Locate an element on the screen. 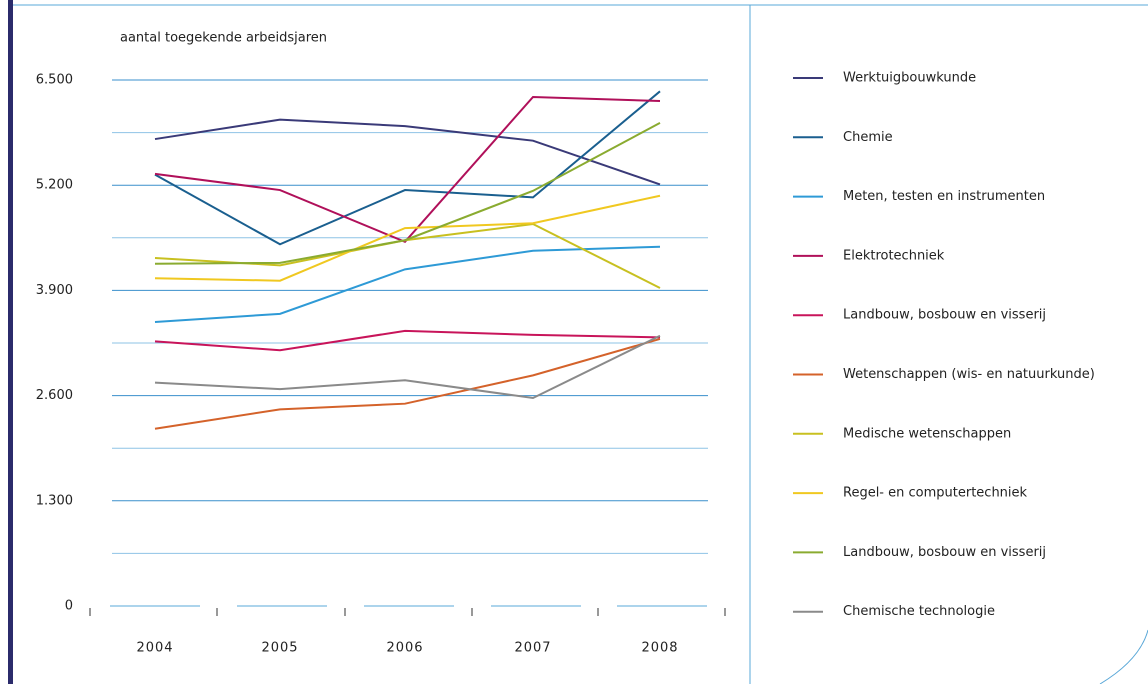  legend-label: Medische wetenschappen is located at coordinates (927, 433).